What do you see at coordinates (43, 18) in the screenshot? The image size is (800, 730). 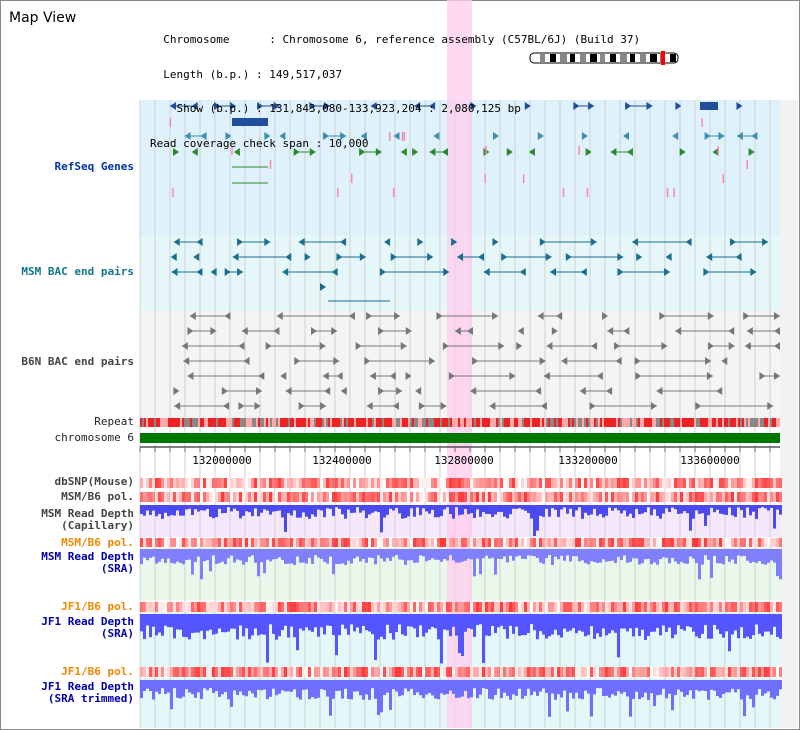 I see `page-title: Map View` at bounding box center [43, 18].